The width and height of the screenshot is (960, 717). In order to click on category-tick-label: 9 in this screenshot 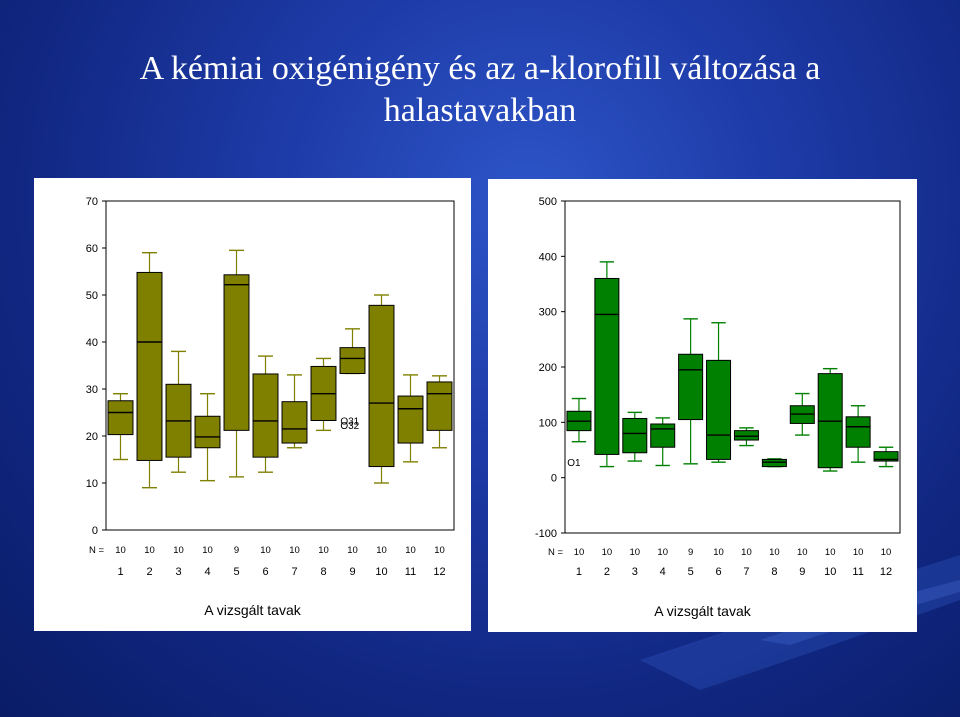, I will do `click(352, 572)`.